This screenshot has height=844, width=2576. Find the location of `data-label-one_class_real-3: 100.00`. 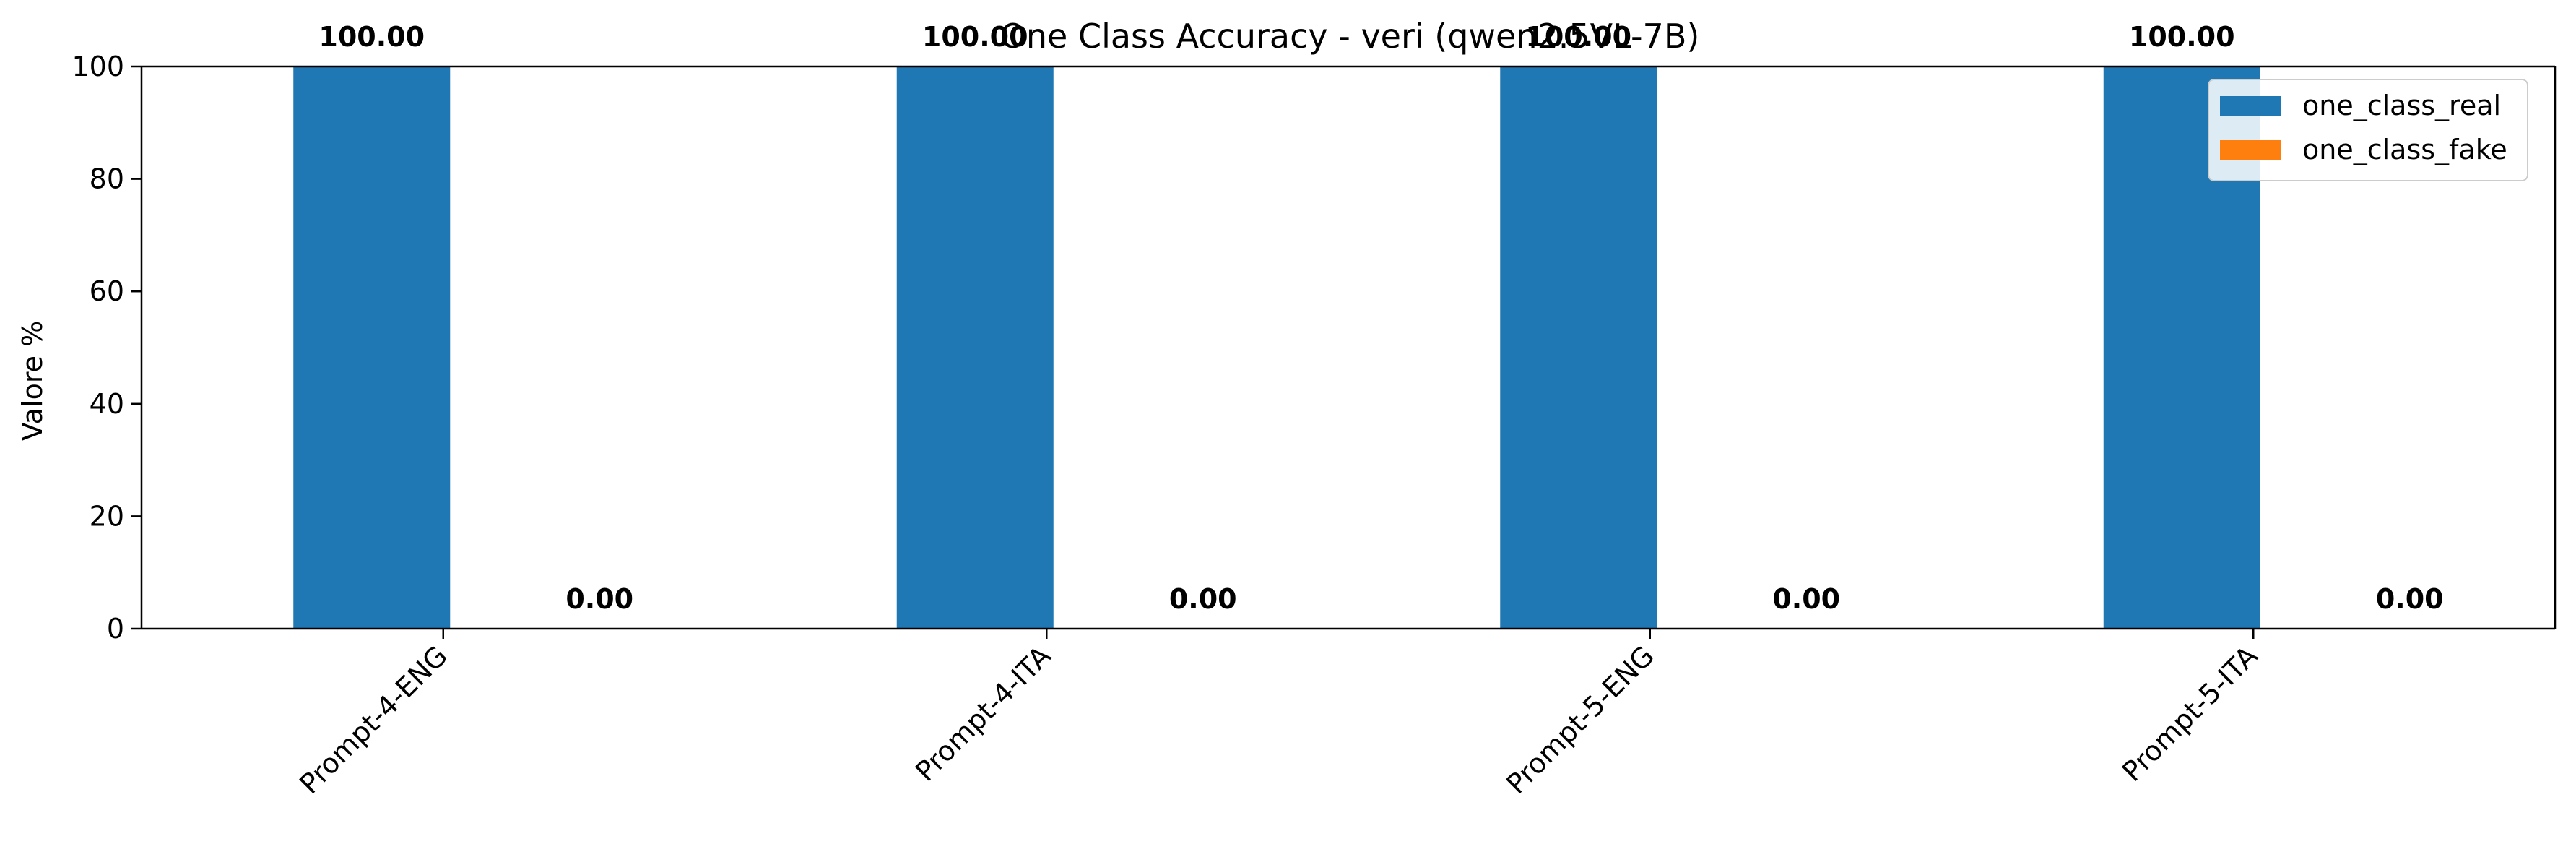

data-label-one_class_real-3: 100.00 is located at coordinates (2182, 37).